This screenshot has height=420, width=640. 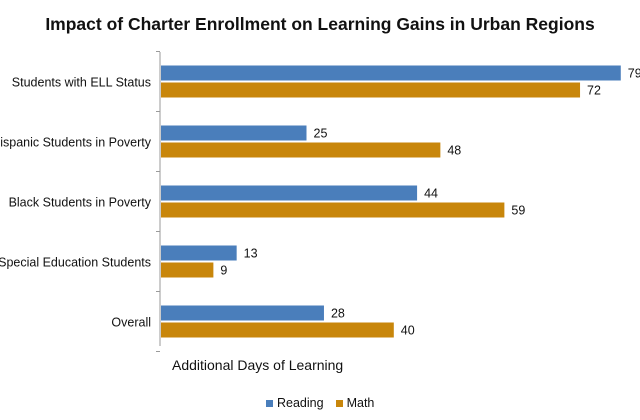 What do you see at coordinates (339, 403) in the screenshot?
I see `legend-swatch-math` at bounding box center [339, 403].